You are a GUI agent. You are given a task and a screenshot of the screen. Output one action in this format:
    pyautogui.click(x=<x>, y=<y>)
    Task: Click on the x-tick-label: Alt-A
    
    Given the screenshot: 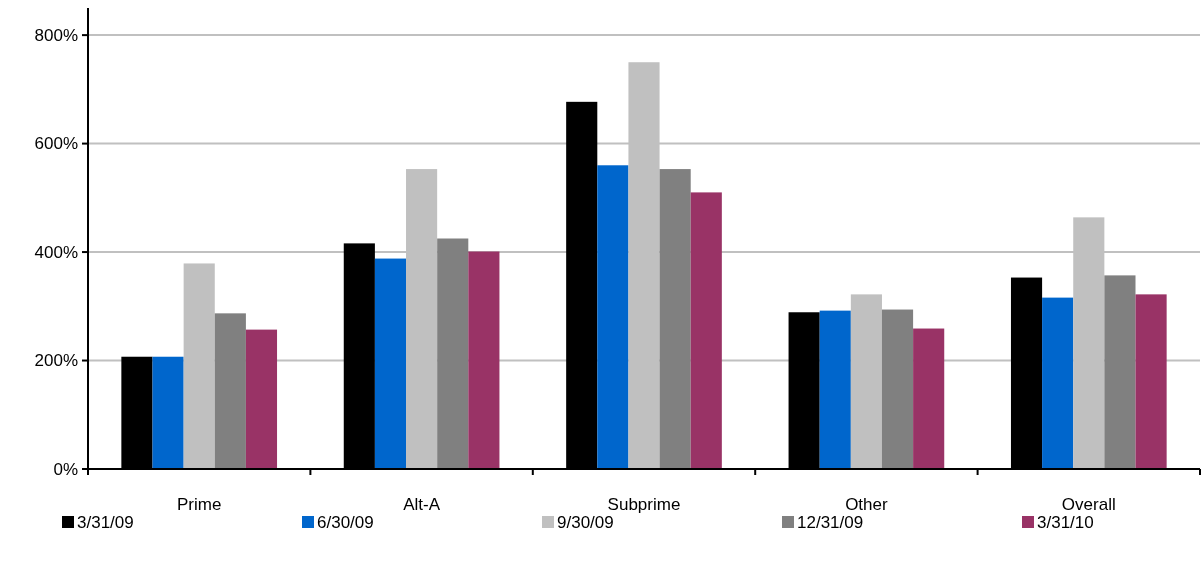 What is the action you would take?
    pyautogui.click(x=422, y=504)
    